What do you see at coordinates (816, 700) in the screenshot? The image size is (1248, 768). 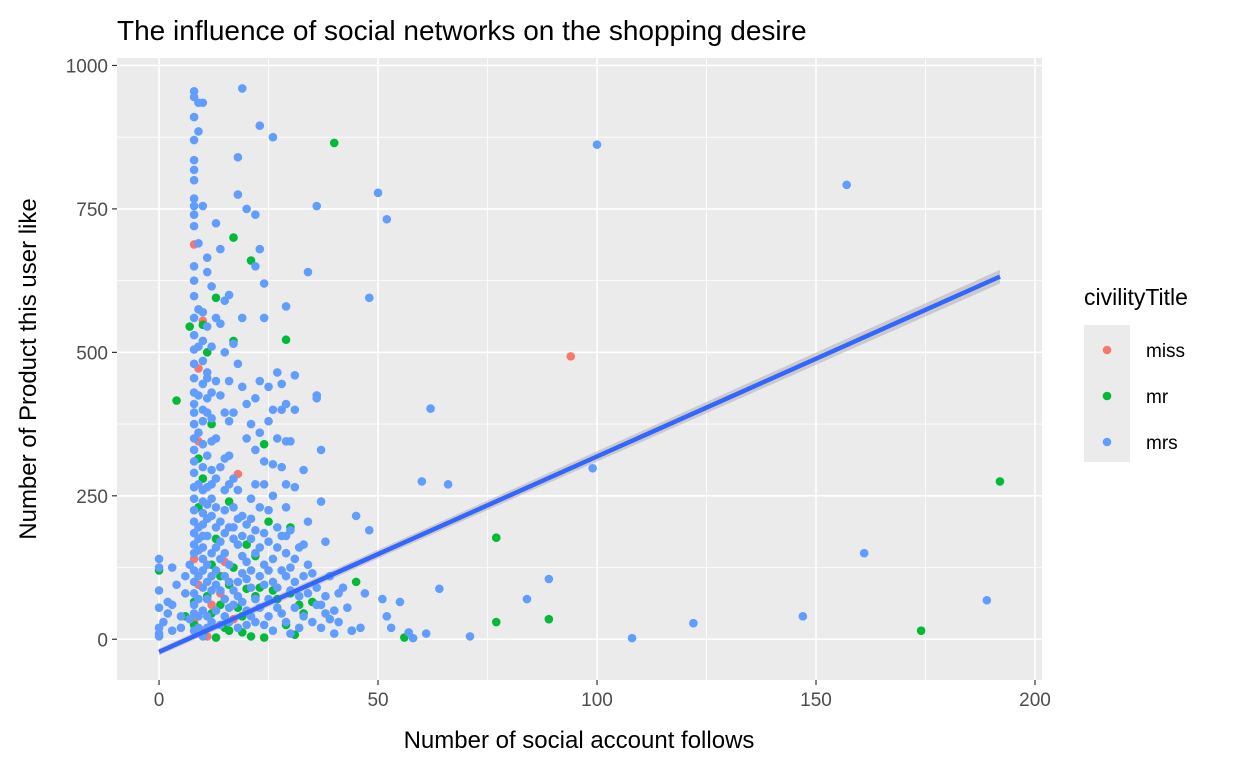 I see `x-tick-label: 150` at bounding box center [816, 700].